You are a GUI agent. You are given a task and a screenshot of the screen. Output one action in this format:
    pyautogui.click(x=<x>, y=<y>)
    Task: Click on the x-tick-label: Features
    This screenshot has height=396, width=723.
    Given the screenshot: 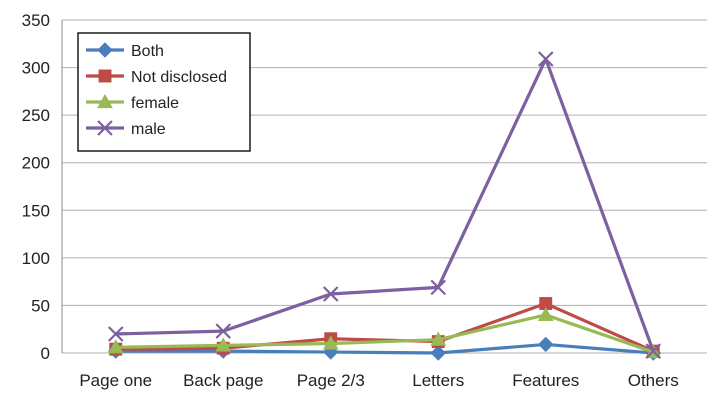 What is the action you would take?
    pyautogui.click(x=545, y=380)
    